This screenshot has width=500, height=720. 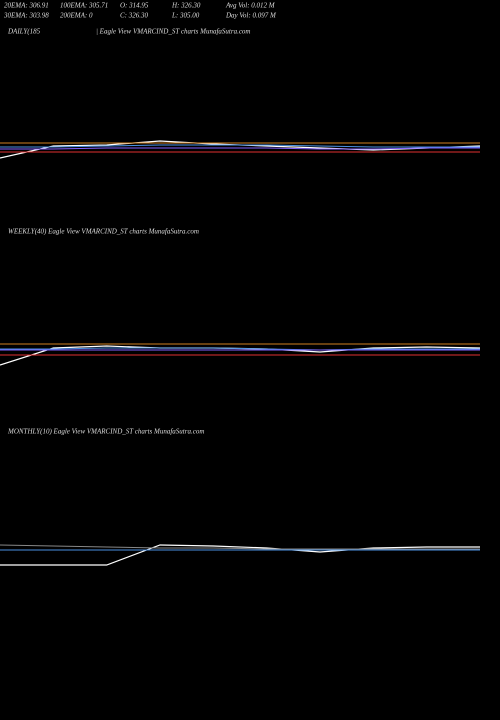 What do you see at coordinates (76, 16) in the screenshot?
I see `header-stat: 200EMA: 0` at bounding box center [76, 16].